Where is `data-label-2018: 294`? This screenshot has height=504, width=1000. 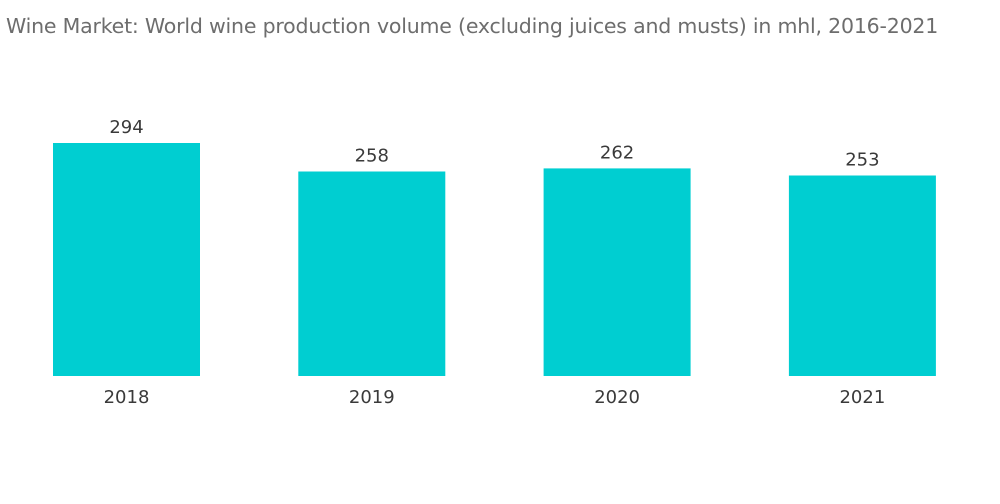
data-label-2018: 294 is located at coordinates (126, 127).